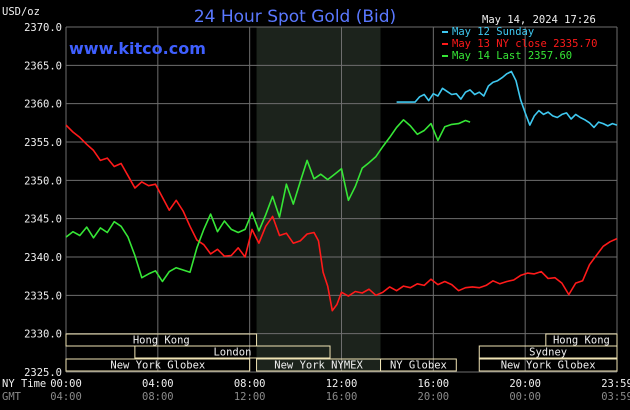 The image size is (630, 410). What do you see at coordinates (21, 12) in the screenshot?
I see `y-axis-unit: USD/oz` at bounding box center [21, 12].